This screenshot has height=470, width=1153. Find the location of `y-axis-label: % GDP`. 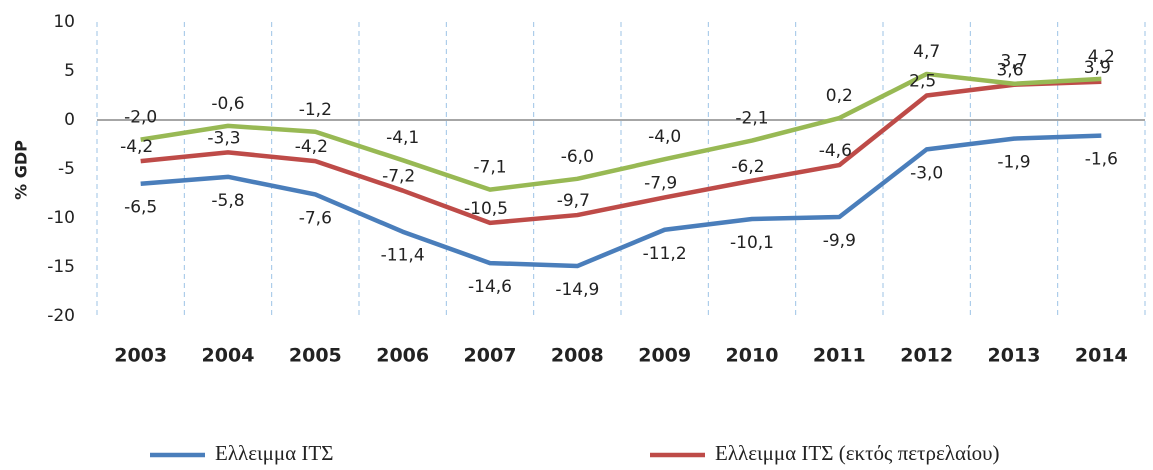

y-axis-label: % GDP is located at coordinates (21, 170).